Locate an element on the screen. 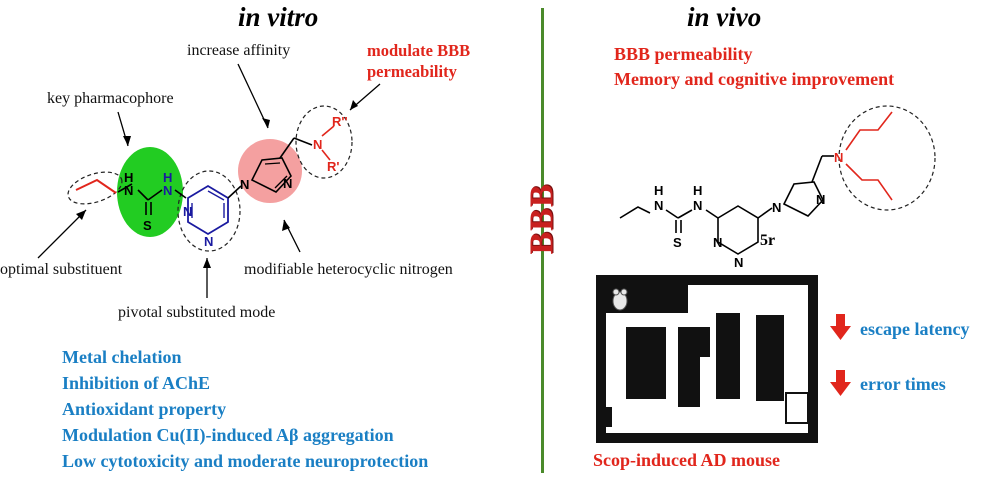 This screenshot has width=1000, height=478. arrow-increase-affinity is located at coordinates (253, 96).